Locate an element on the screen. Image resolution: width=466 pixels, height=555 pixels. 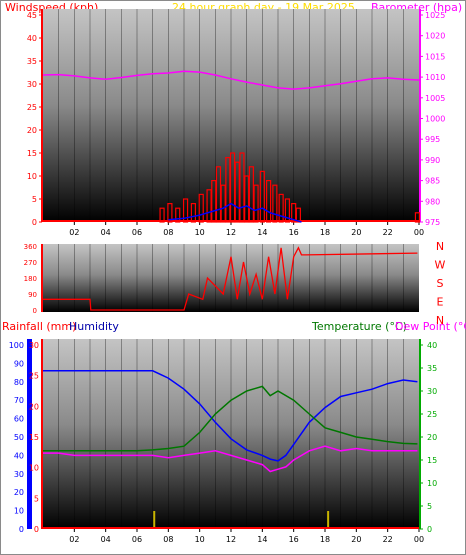
rain-tick-label: 0 is located at coordinates (36, 529).